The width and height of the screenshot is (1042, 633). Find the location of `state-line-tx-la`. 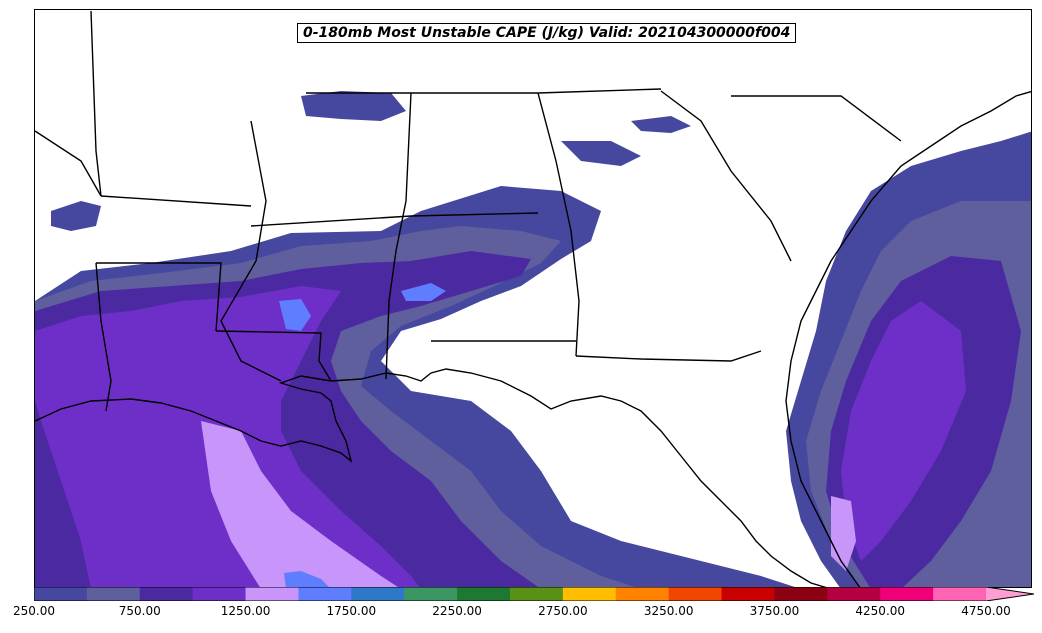

state-line-tx-la is located at coordinates (103, 337).